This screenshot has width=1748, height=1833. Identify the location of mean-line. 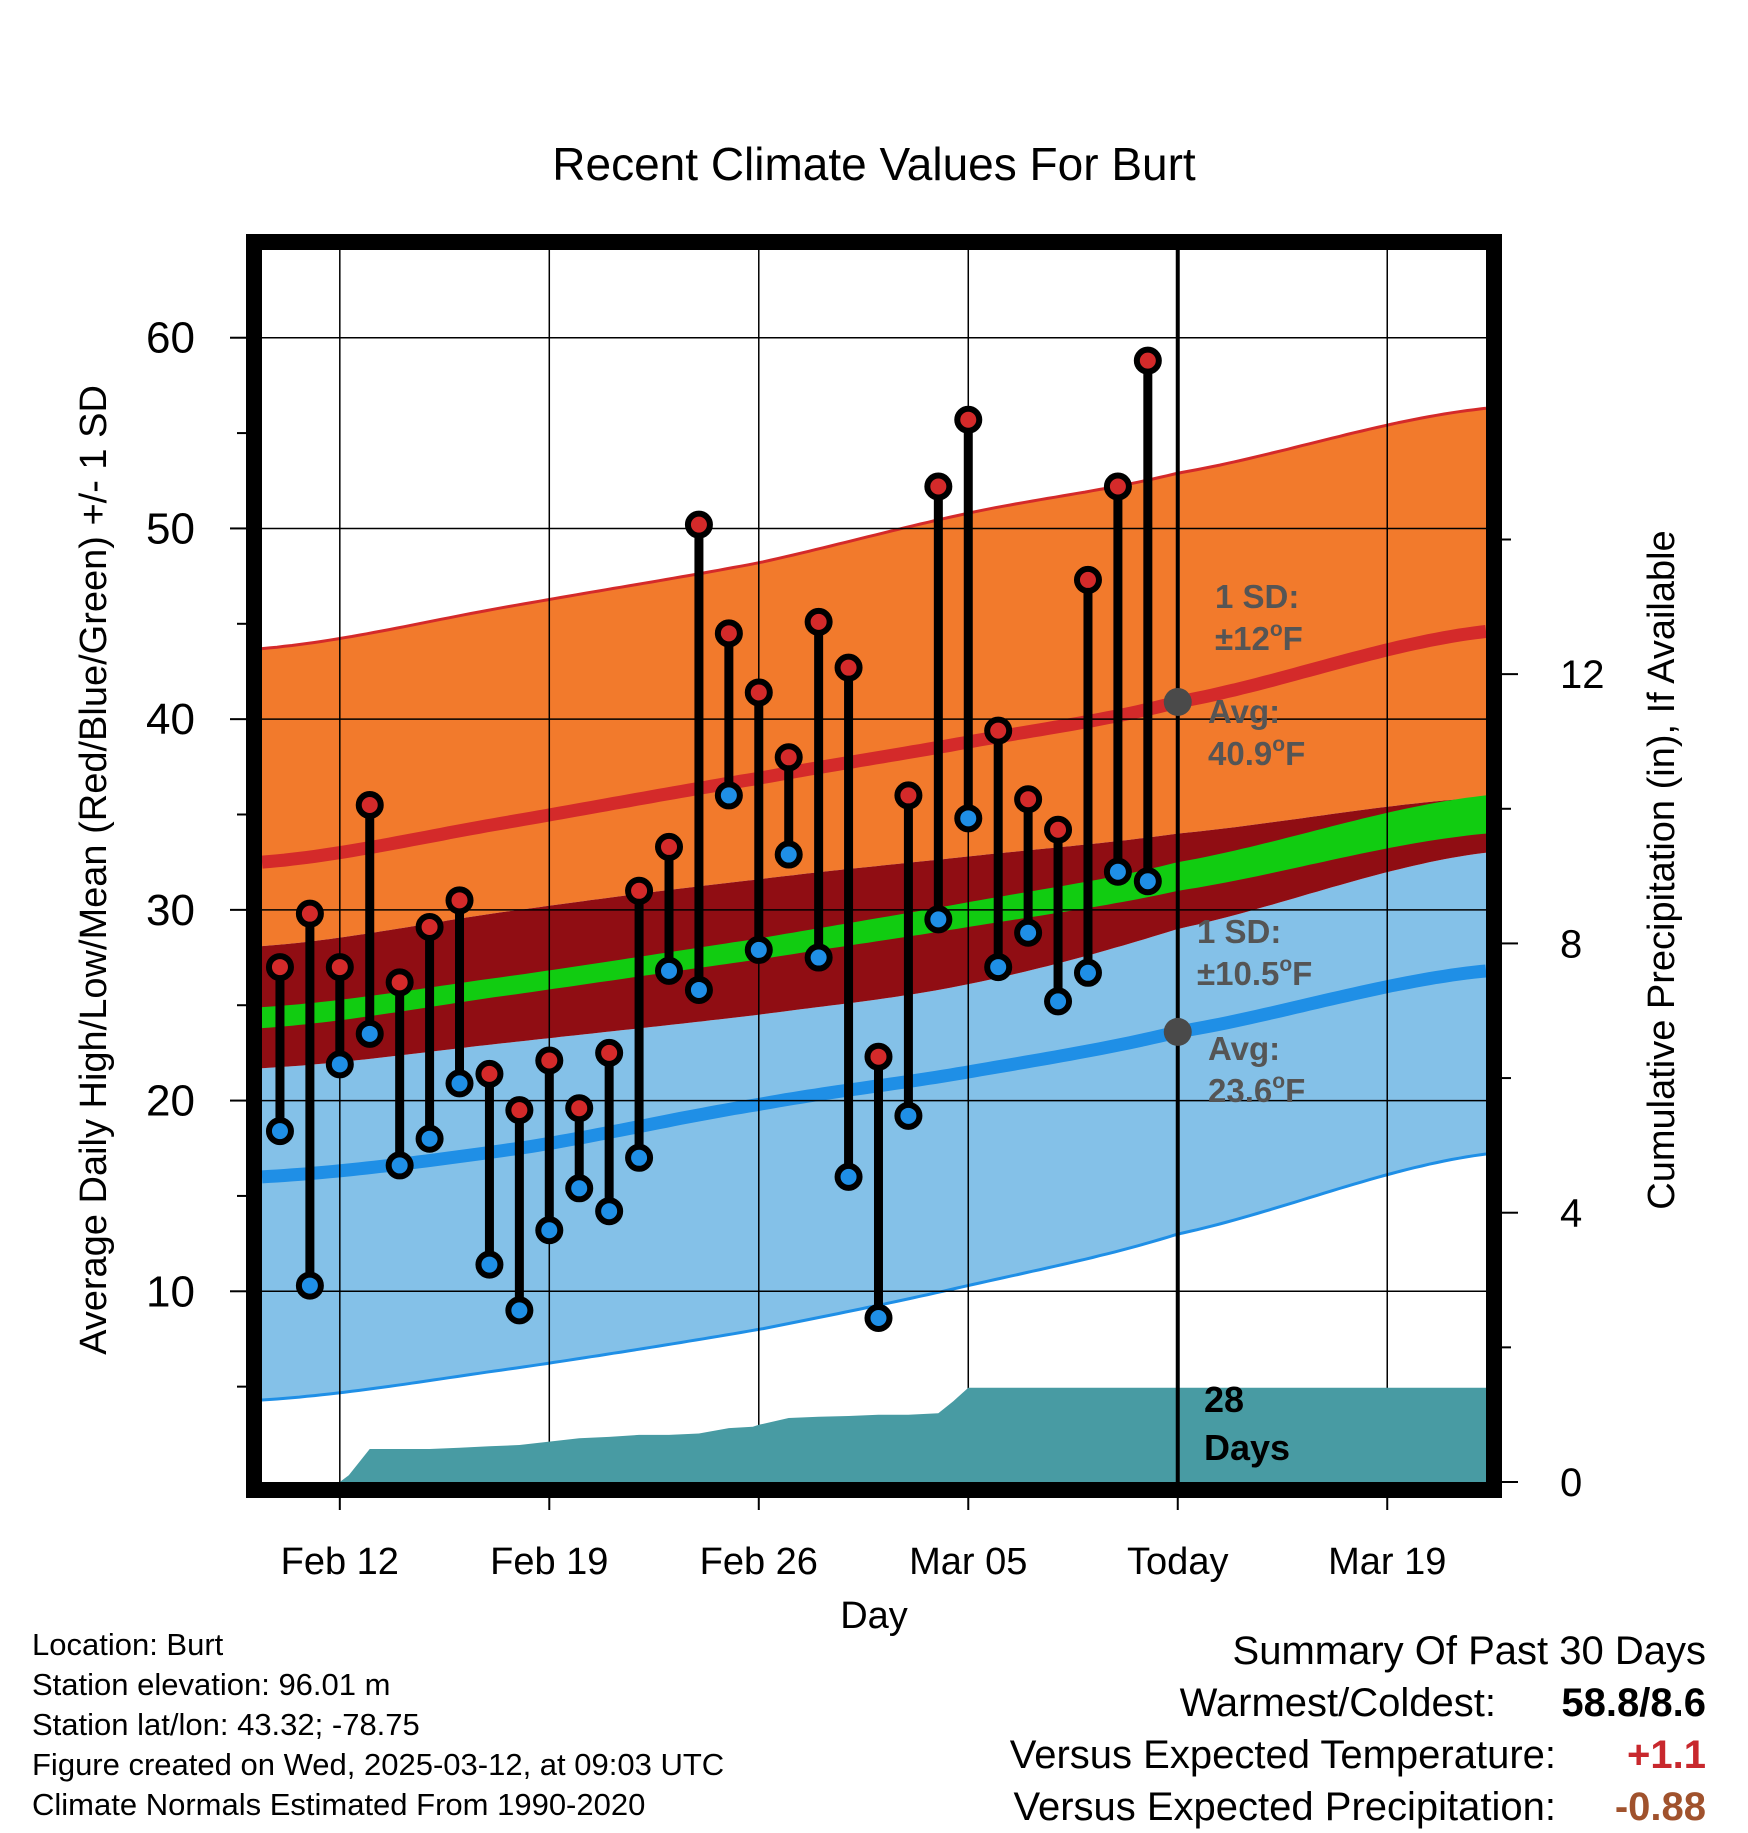
(874, 912).